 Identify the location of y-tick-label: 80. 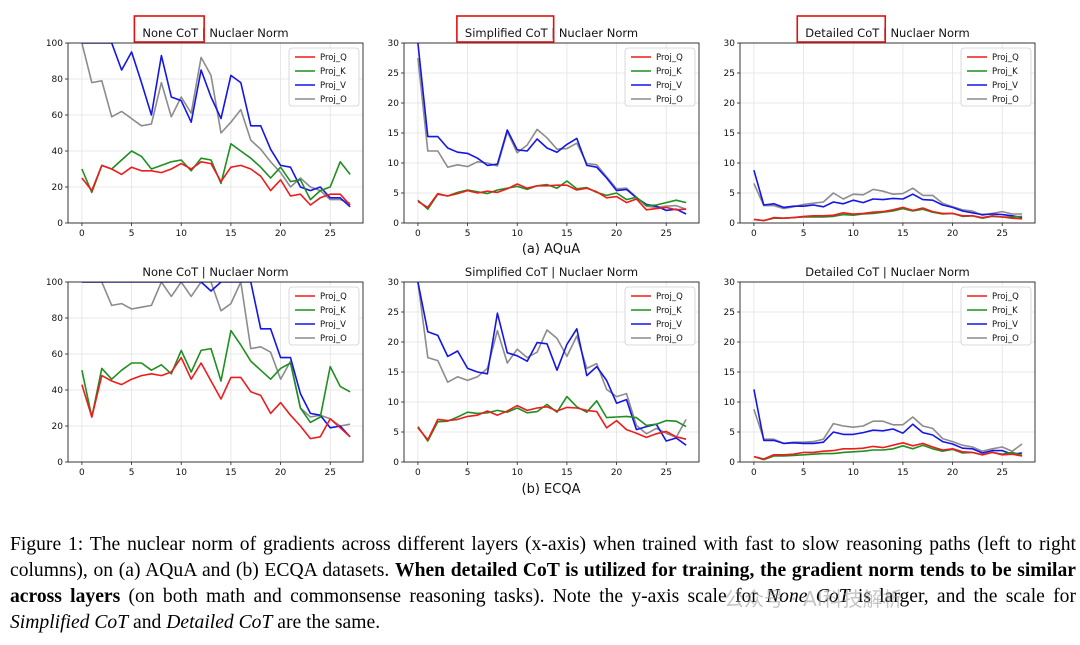
(58, 319).